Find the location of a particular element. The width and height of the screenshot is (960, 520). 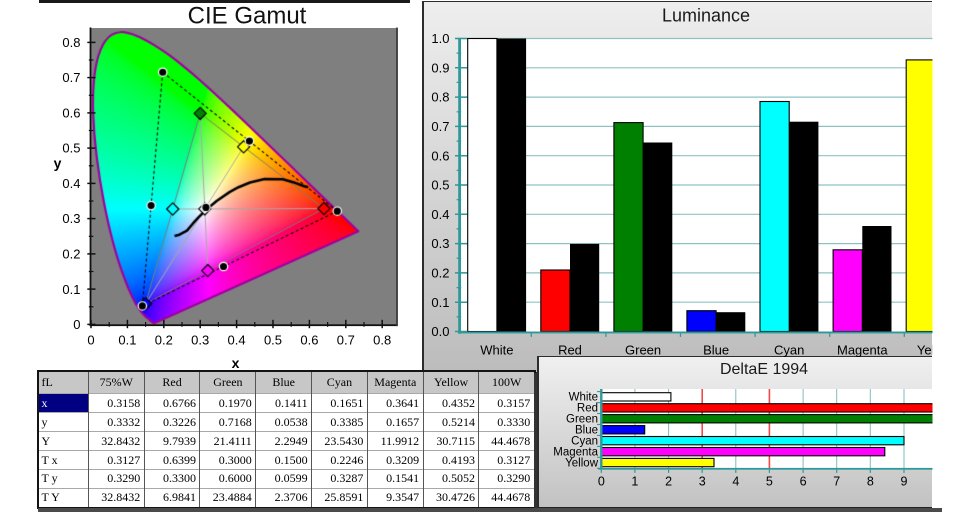

svg-text: 1 is located at coordinates (634, 482).